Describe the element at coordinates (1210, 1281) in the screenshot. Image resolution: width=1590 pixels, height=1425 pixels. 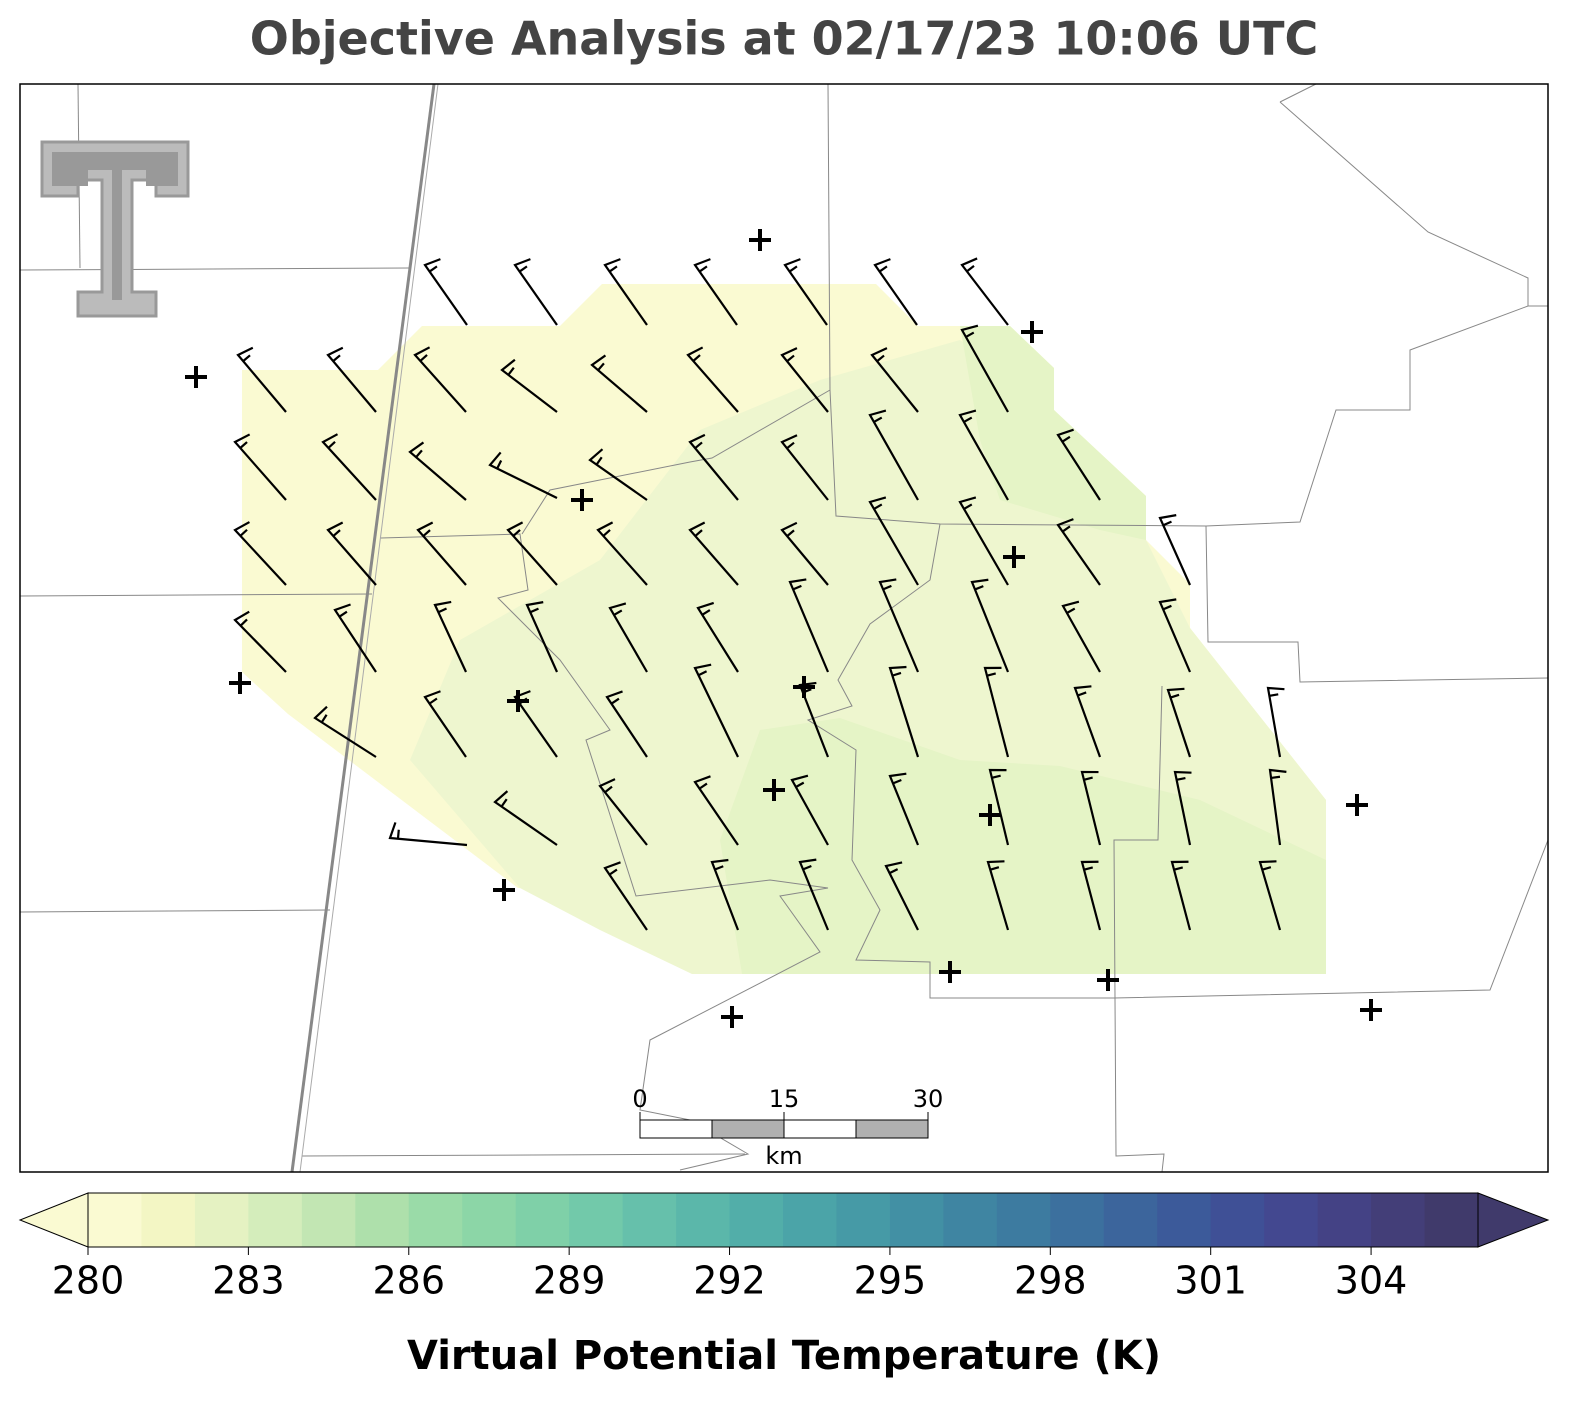
I see `colorbar-tick-label: 301` at that location.